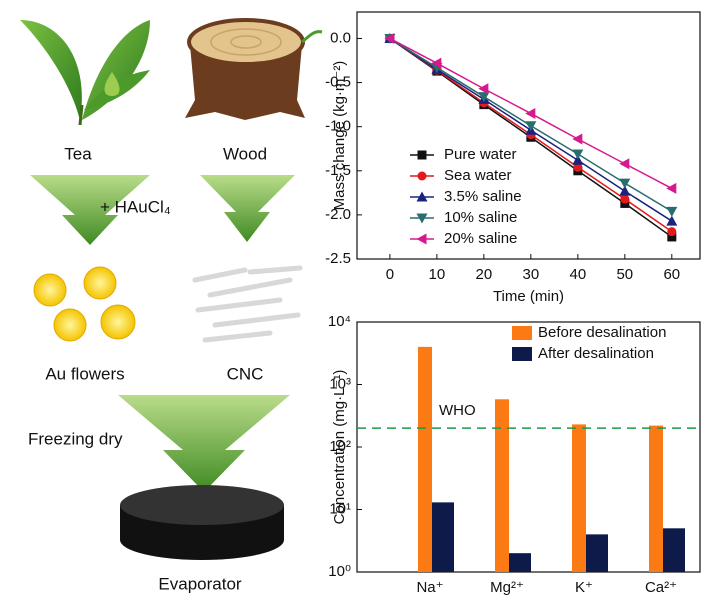  Describe the element at coordinates (339, 136) in the screenshot. I see `y-axis-label: Mass change (kg·m⁻²)` at that location.